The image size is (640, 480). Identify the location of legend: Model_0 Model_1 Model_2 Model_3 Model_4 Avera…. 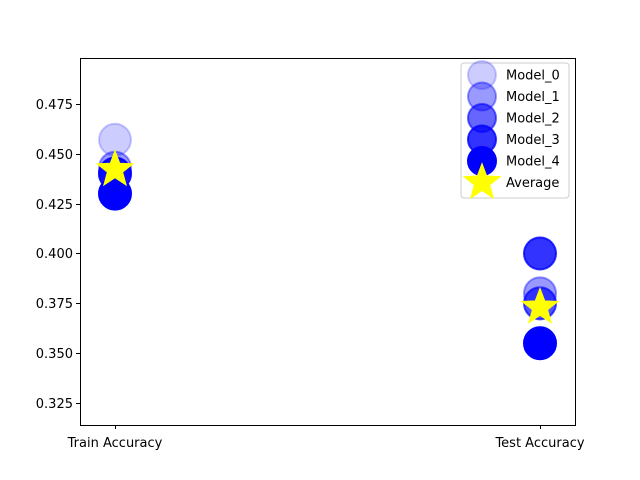
(515, 130).